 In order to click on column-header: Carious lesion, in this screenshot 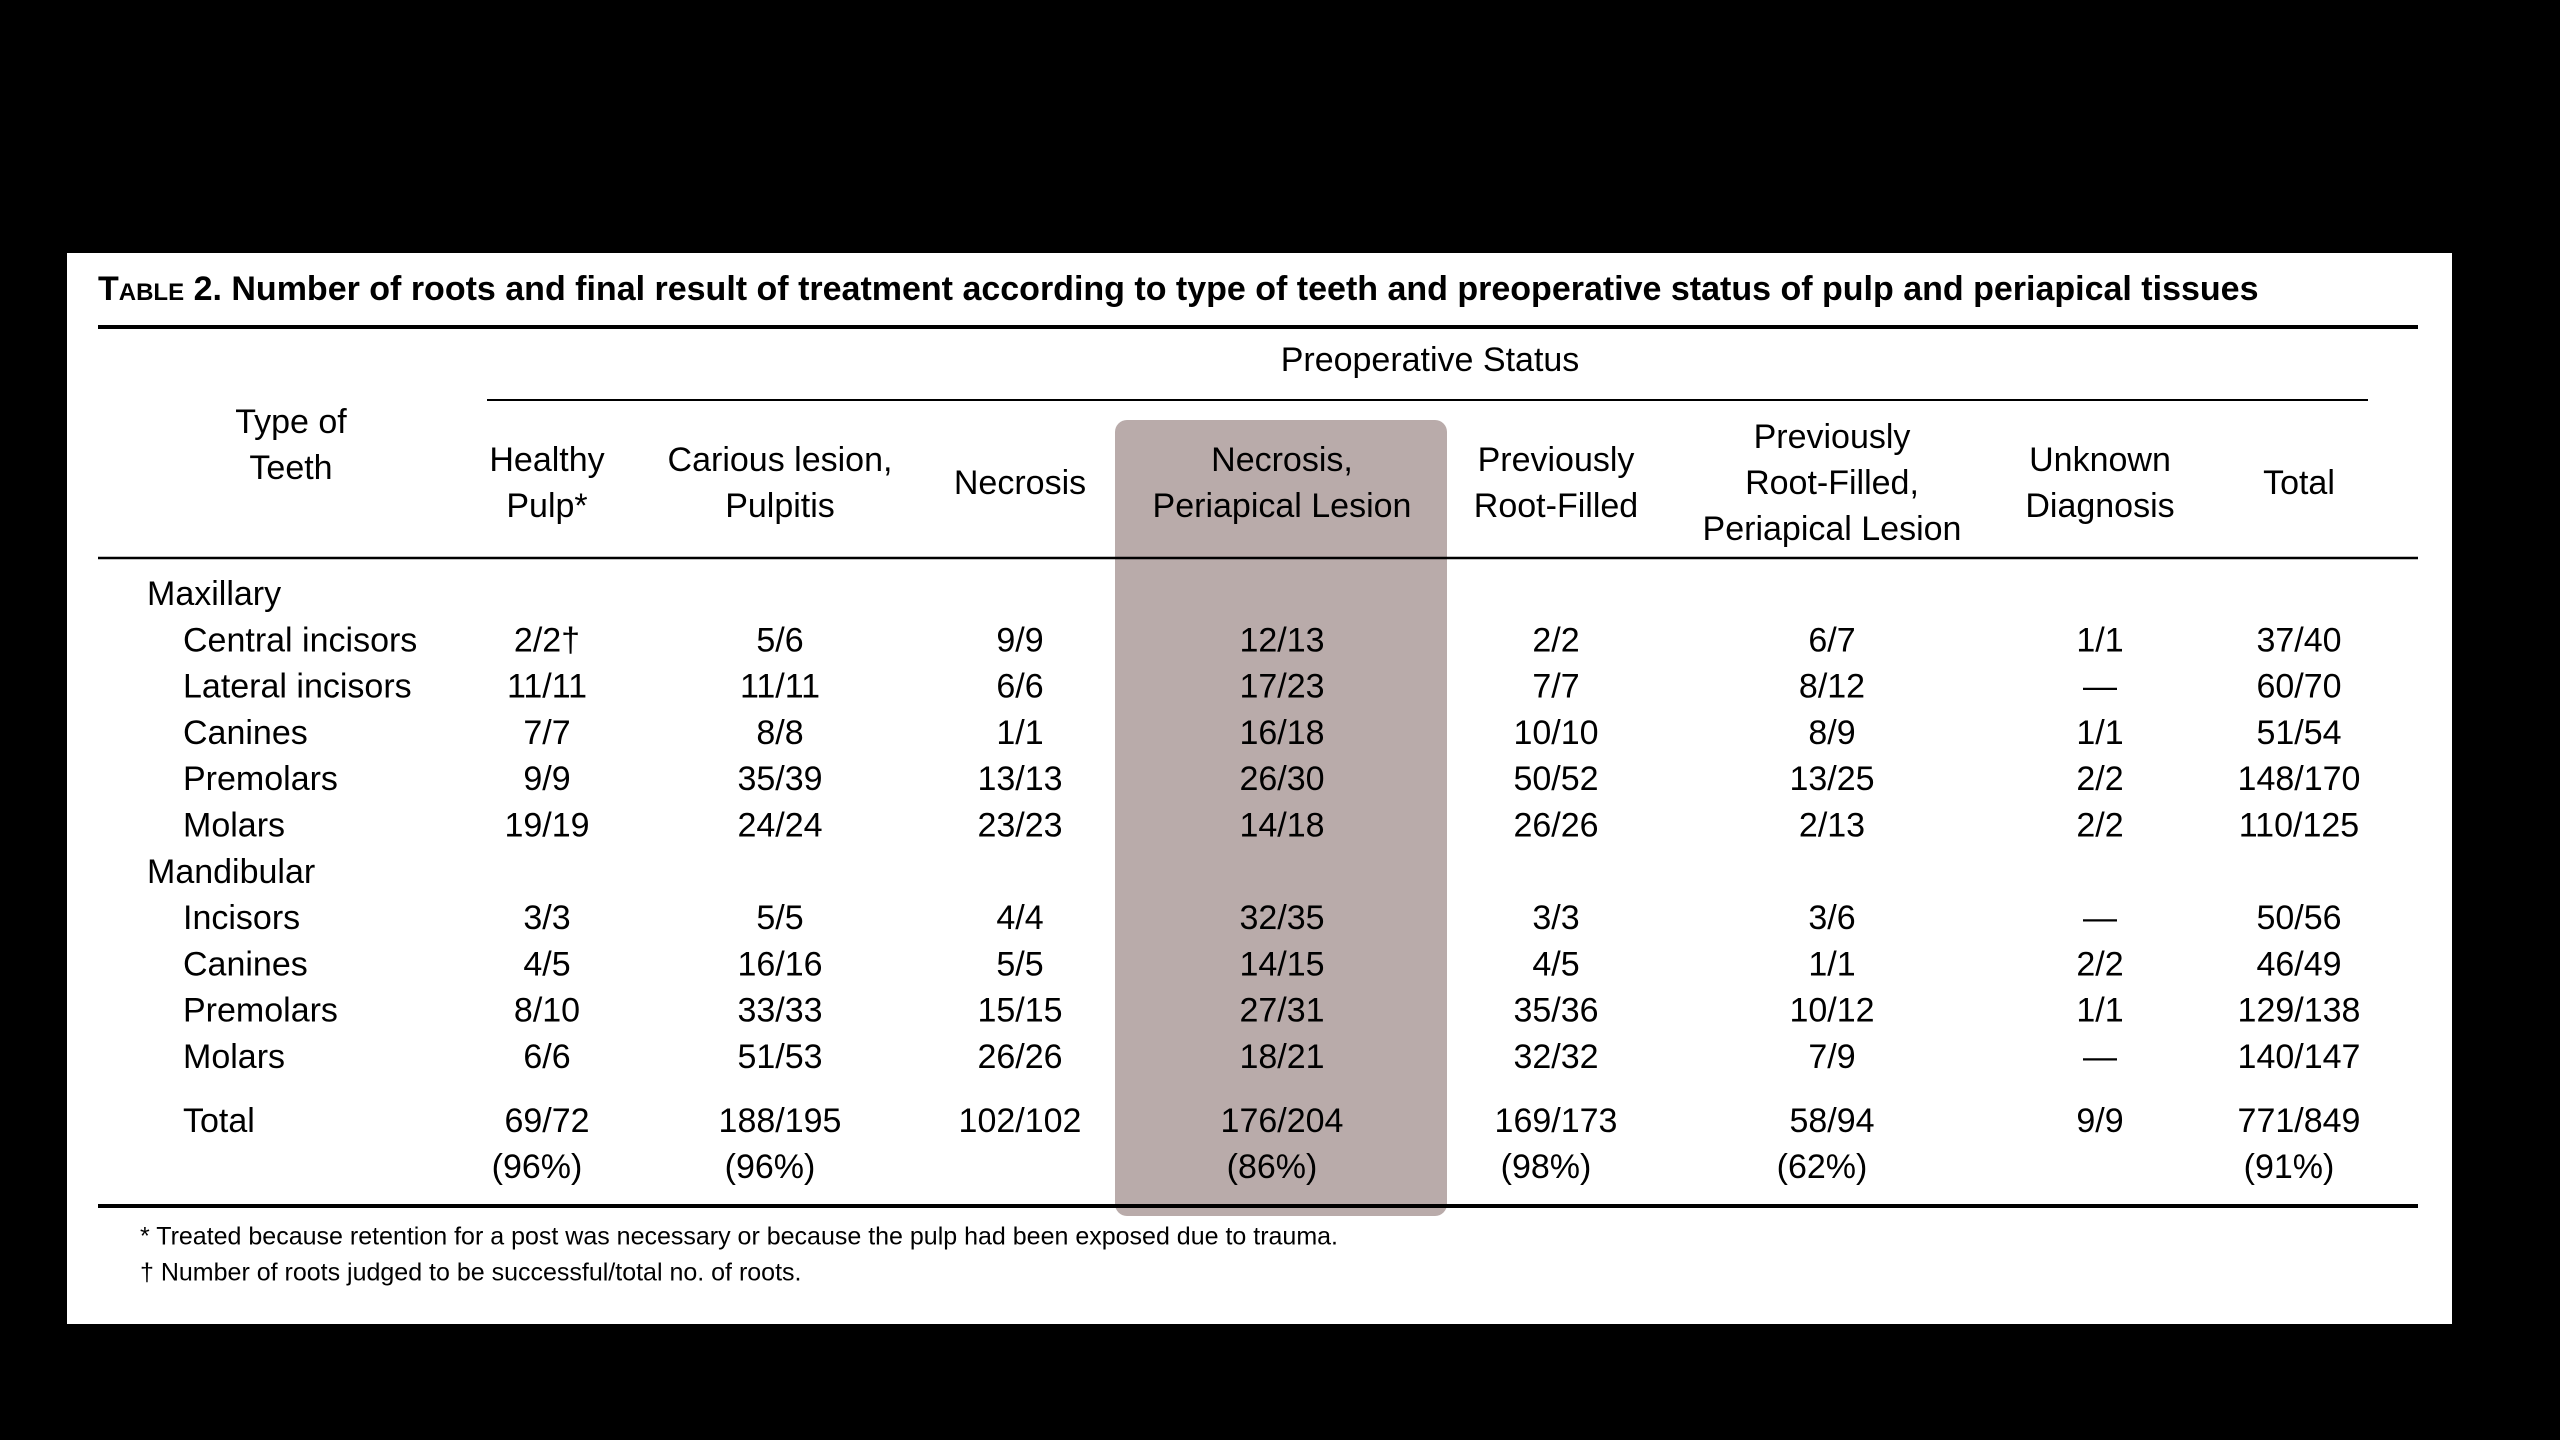, I will do `click(780, 460)`.